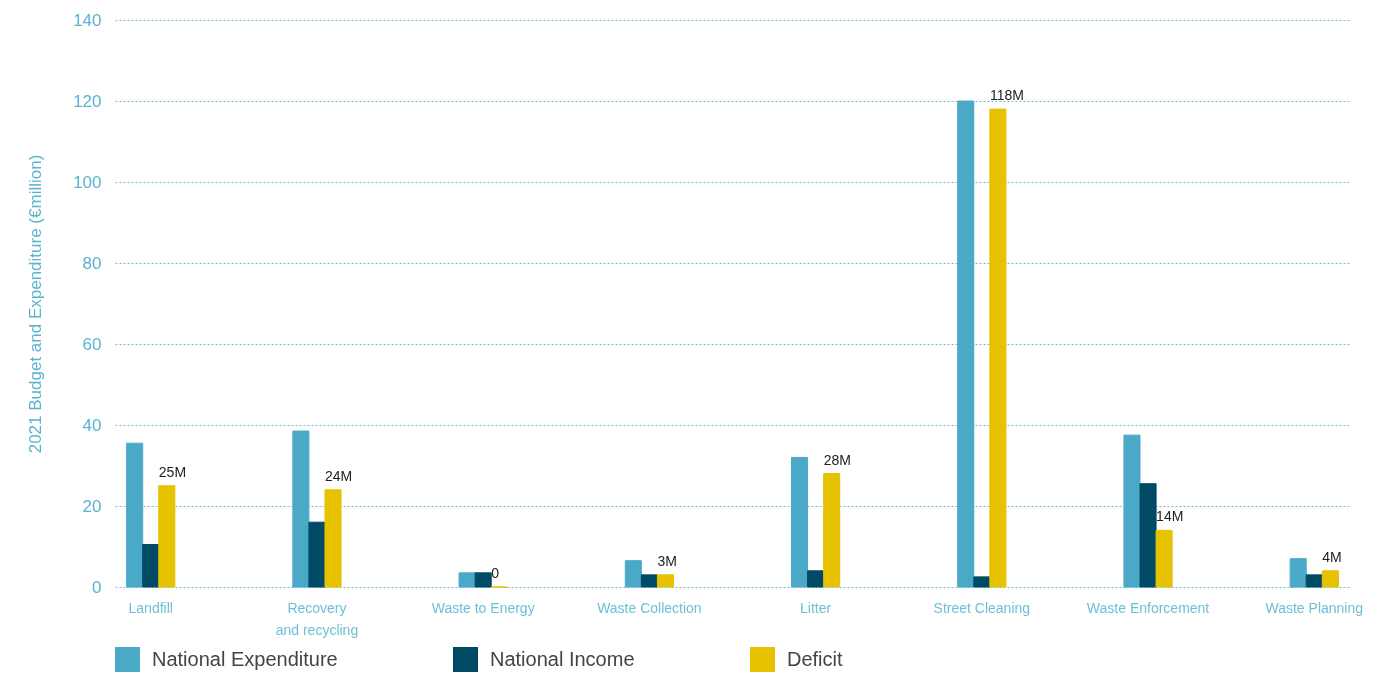  Describe the element at coordinates (92, 263) in the screenshot. I see `y-tick-label: 80` at that location.